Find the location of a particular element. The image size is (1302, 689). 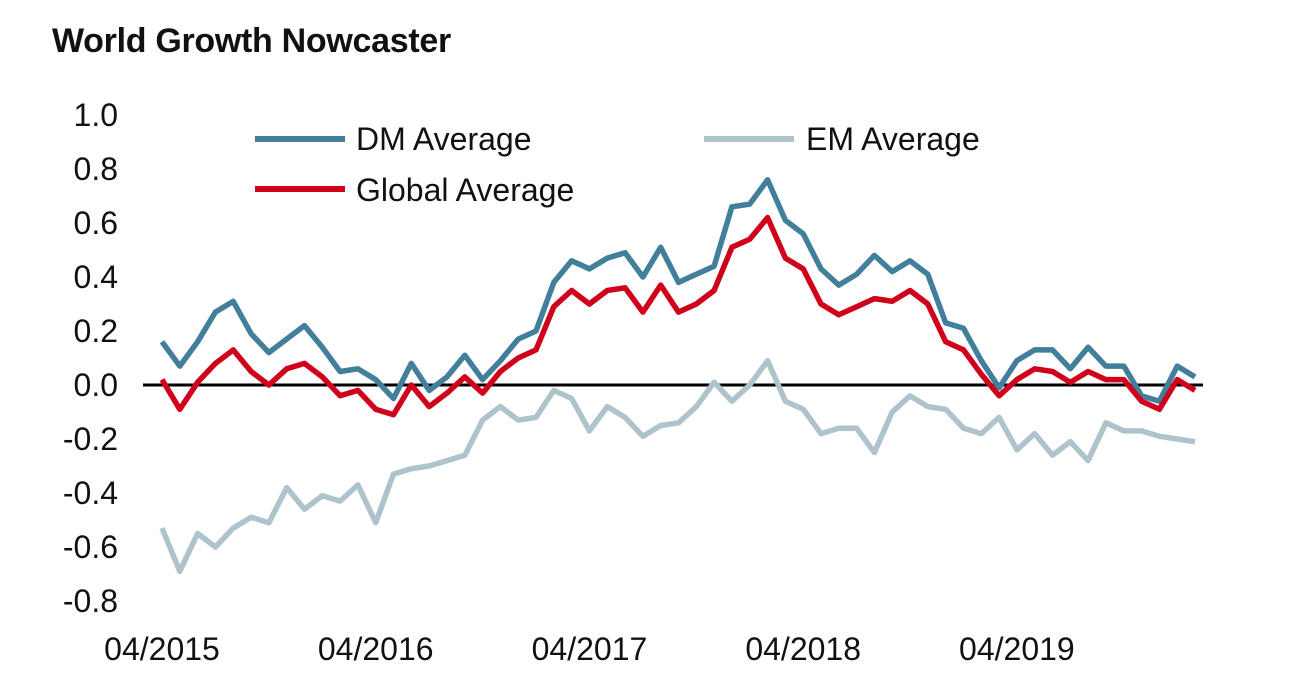

x-tick-label: 04/2017 is located at coordinates (590, 649).